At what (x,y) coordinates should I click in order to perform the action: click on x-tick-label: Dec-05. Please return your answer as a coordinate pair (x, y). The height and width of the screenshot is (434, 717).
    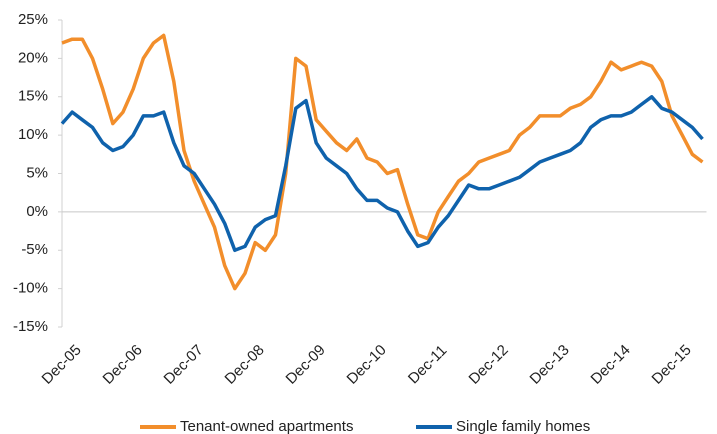
    Looking at the image, I should click on (62, 365).